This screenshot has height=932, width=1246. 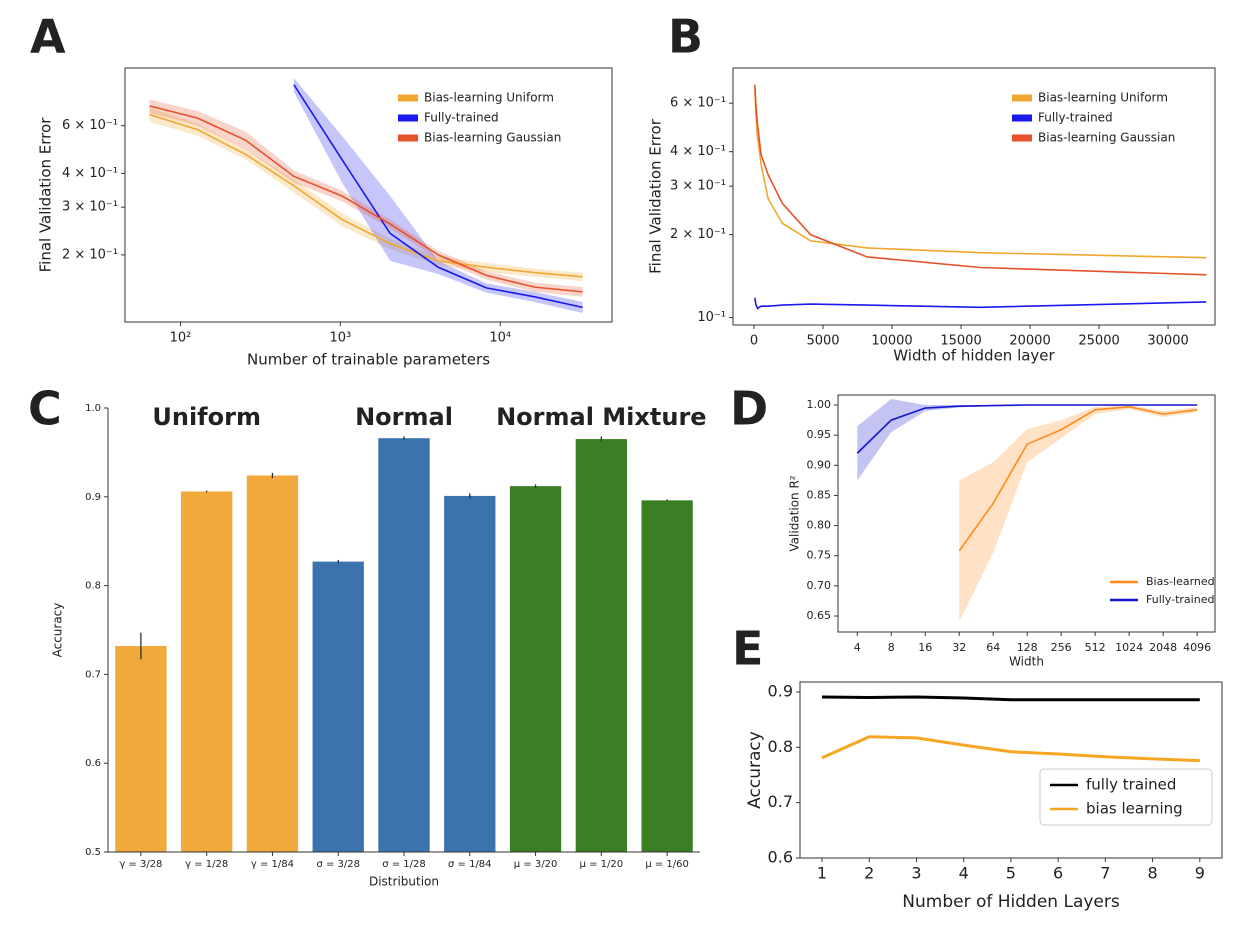 I want to click on group-label: Normal Mixture, so click(x=601, y=417).